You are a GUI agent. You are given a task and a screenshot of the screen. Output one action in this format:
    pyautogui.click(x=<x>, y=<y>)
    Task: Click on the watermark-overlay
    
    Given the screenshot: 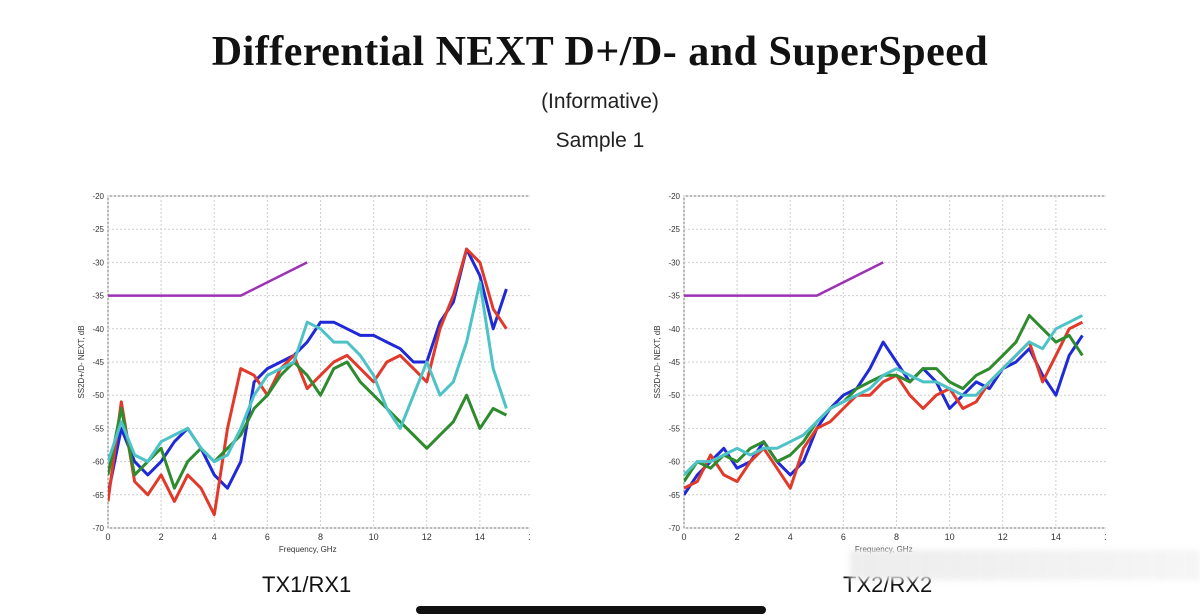 What is the action you would take?
    pyautogui.click(x=1025, y=565)
    